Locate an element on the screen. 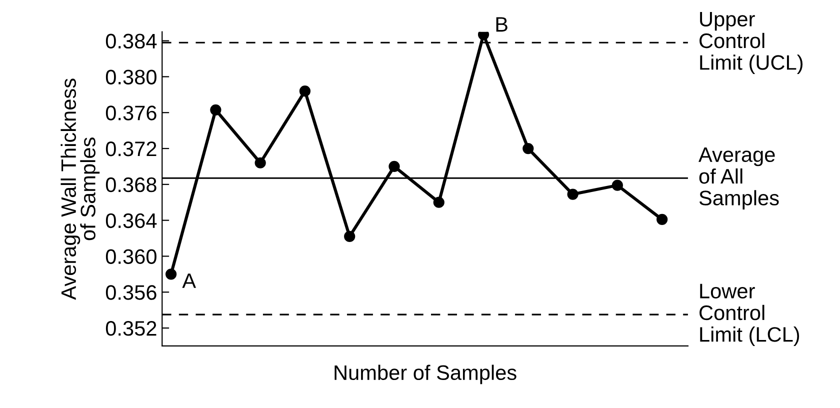 This screenshot has height=408, width=840. y-tick-label: 0.352 is located at coordinates (131, 328).